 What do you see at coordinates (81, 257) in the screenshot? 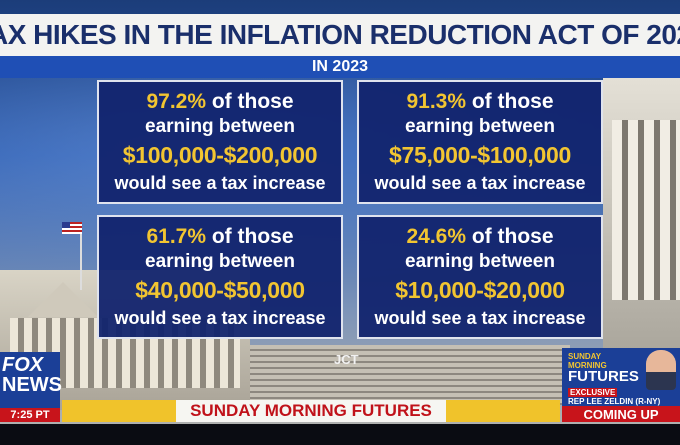
I see `flag-pole` at bounding box center [81, 257].